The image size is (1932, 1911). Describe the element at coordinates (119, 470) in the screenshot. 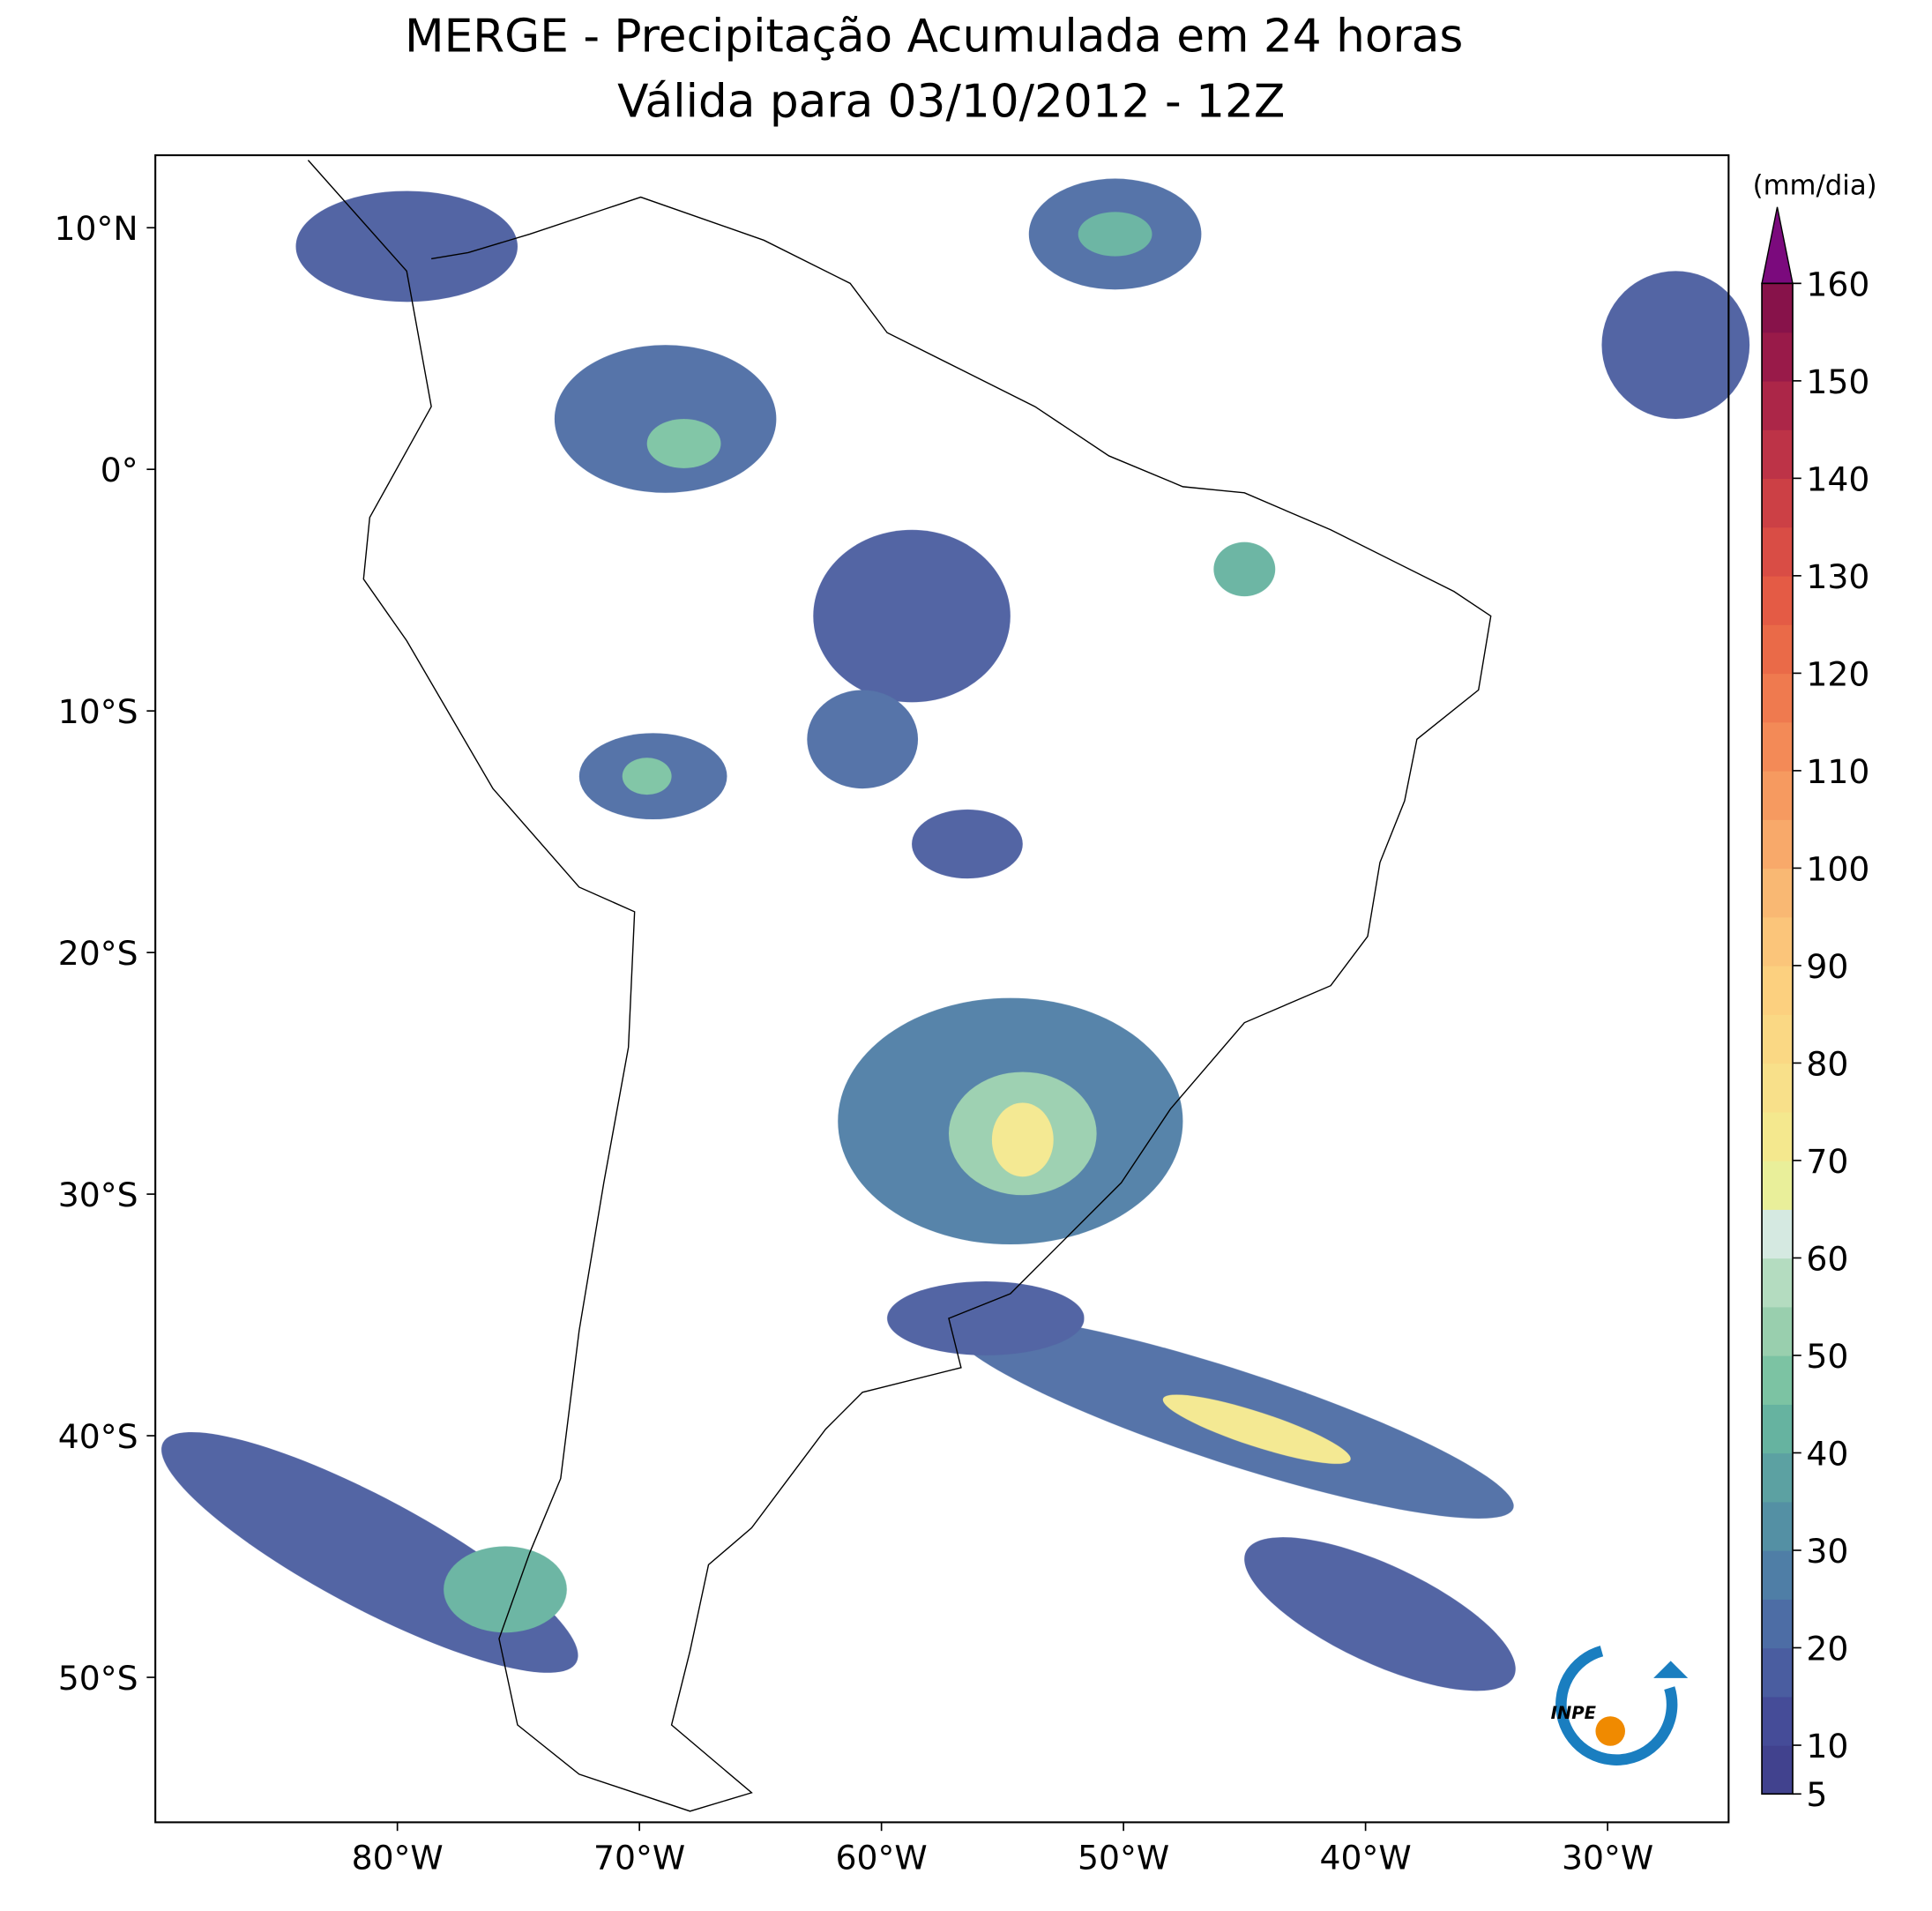

I see `y-tick-label: 0°` at that location.